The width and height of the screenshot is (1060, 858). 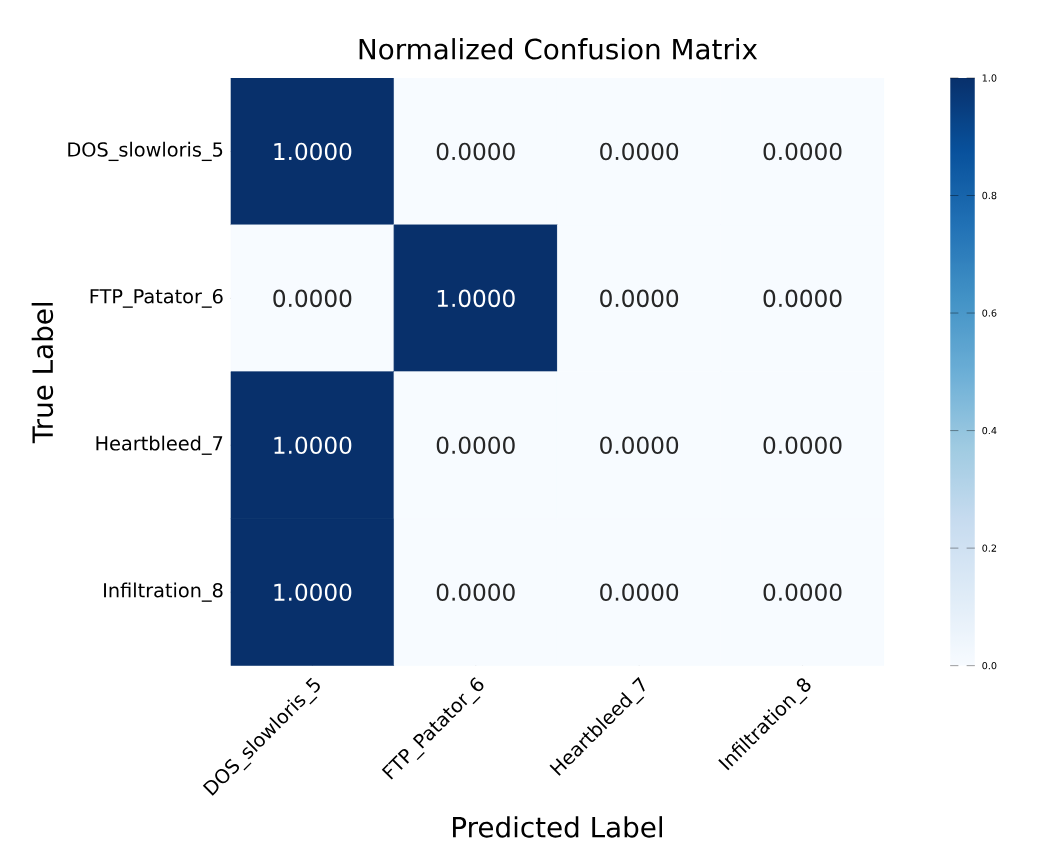 I want to click on y-tick-label: DOS_slowloris_5, so click(x=145, y=151).